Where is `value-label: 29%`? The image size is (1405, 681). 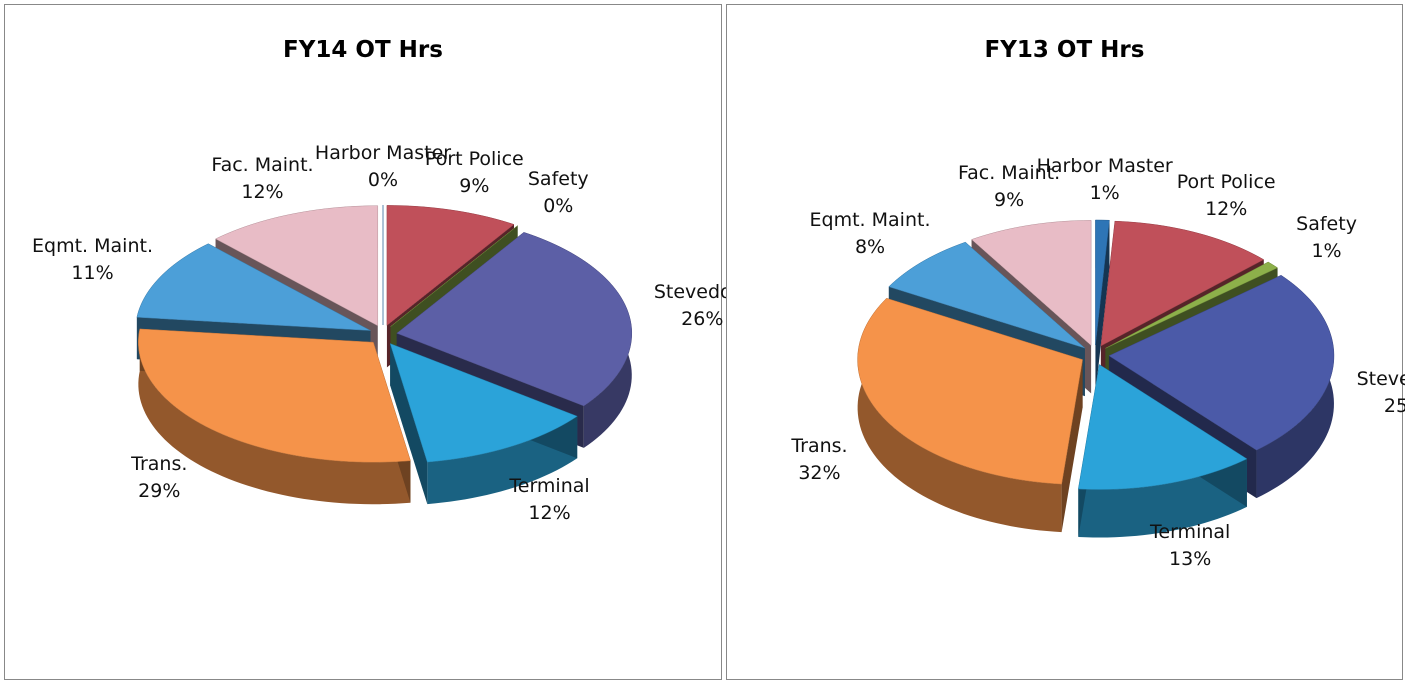
value-label: 29% is located at coordinates (159, 490).